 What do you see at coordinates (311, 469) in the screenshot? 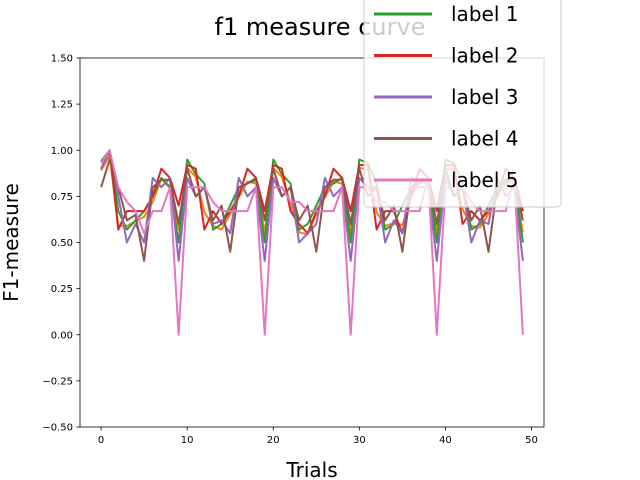
I see `x-axis-label: Trials` at bounding box center [311, 469].